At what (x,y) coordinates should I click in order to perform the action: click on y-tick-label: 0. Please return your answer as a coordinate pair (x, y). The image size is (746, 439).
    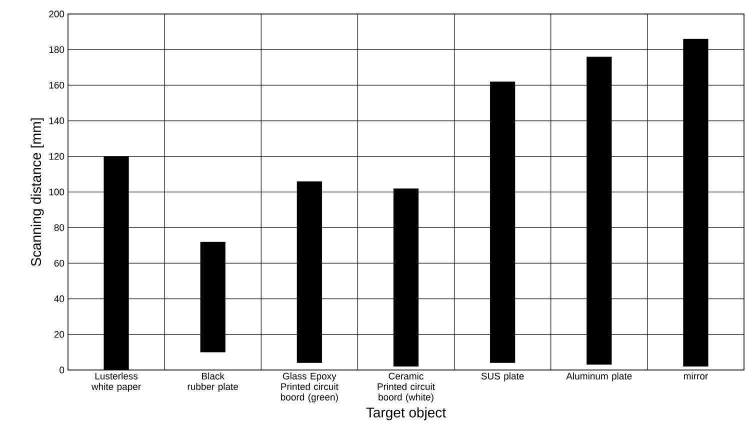
    Looking at the image, I should click on (62, 370).